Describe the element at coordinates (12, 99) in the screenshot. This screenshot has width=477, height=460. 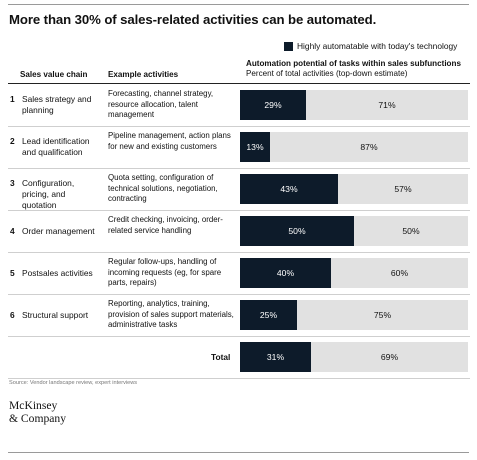
I see `row-number: 1` at that location.